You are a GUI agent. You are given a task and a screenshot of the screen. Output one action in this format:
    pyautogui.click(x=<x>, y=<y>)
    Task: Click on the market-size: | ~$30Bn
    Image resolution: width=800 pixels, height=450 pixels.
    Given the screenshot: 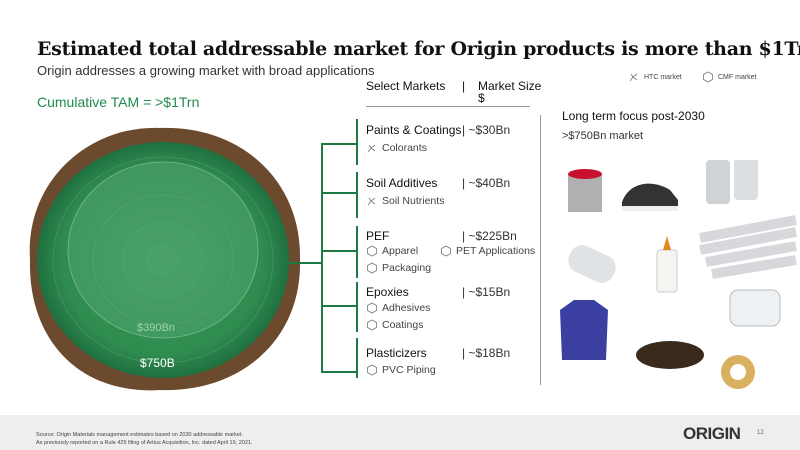 What is the action you would take?
    pyautogui.click(x=486, y=130)
    